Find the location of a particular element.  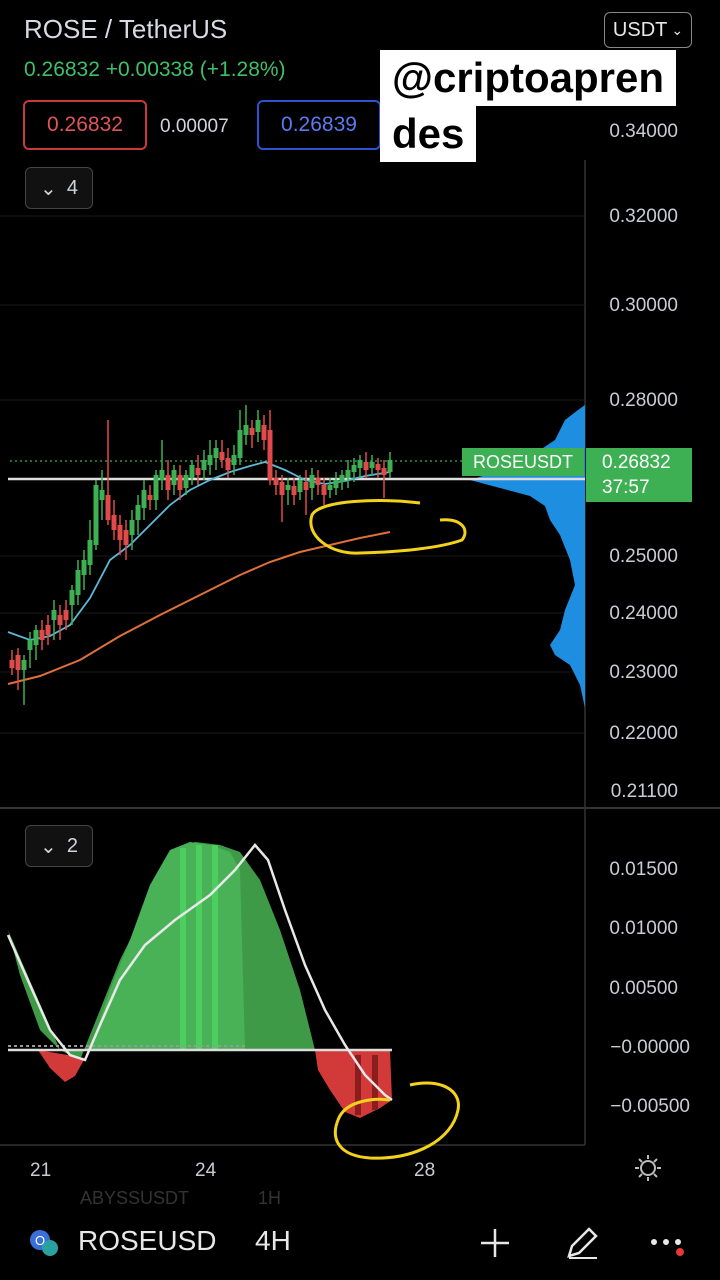

spread-value: 0.00007 is located at coordinates (194, 126).